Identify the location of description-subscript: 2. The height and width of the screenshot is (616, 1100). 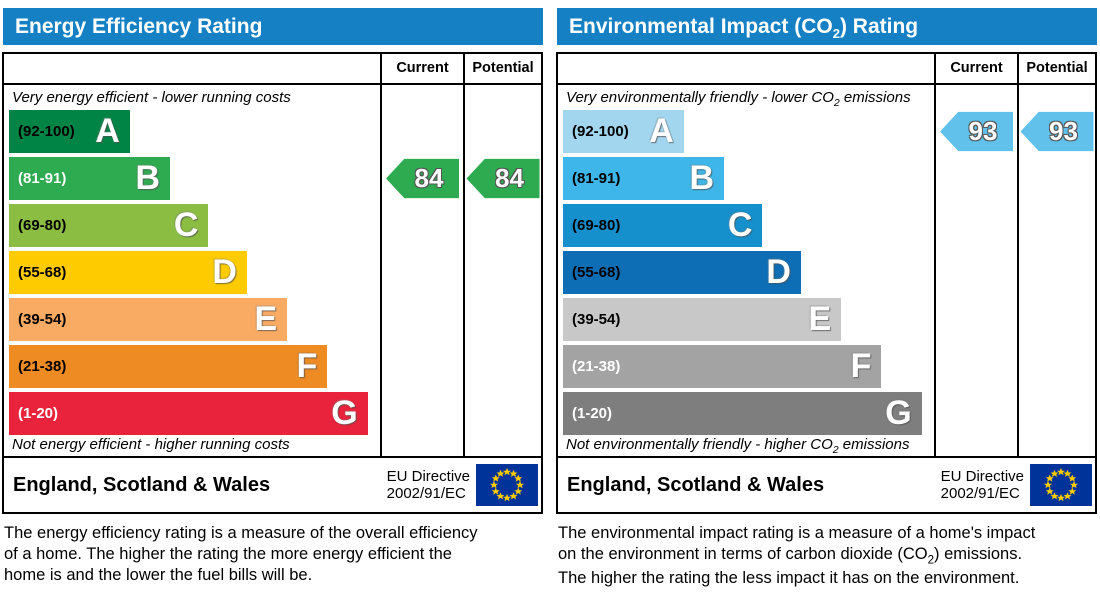
(931, 560).